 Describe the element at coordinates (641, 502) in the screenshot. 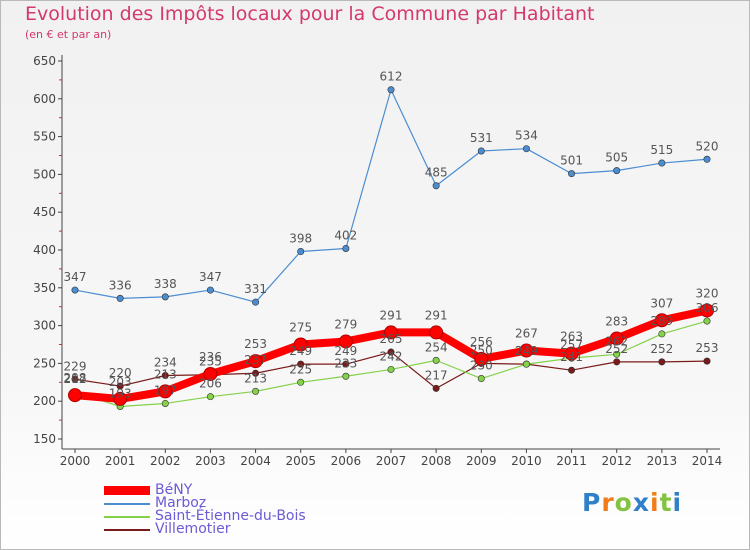

I see `logo-letter: x` at that location.